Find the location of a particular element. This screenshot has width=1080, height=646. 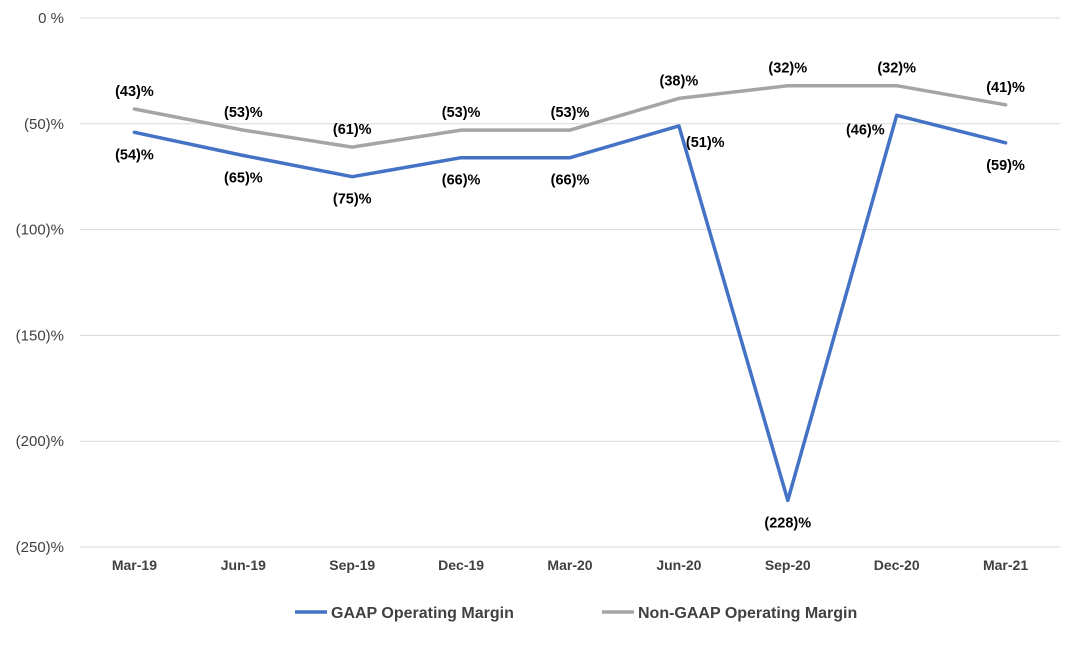

y-tick-label: (250)% is located at coordinates (40, 547).